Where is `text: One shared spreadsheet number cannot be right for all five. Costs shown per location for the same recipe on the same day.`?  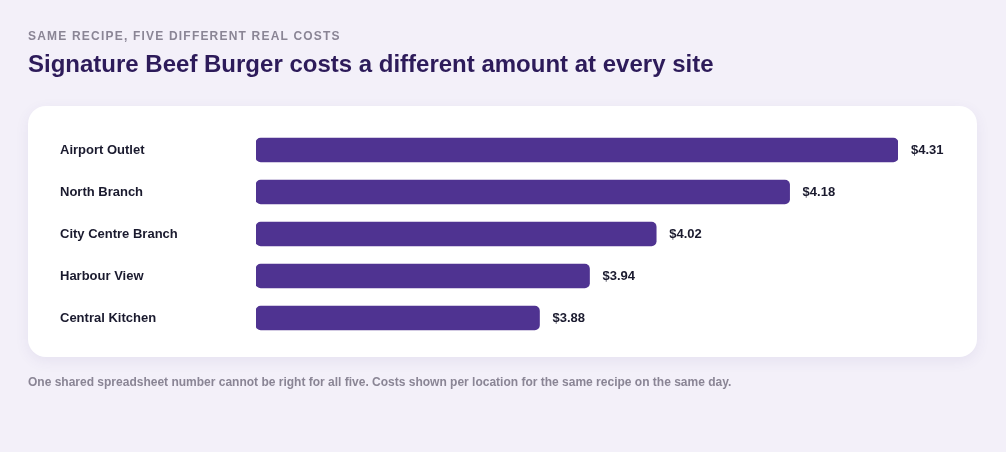
text: One shared spreadsheet number cannot be right for all five. Costs shown per location for the same recipe on the same day. is located at coordinates (380, 382).